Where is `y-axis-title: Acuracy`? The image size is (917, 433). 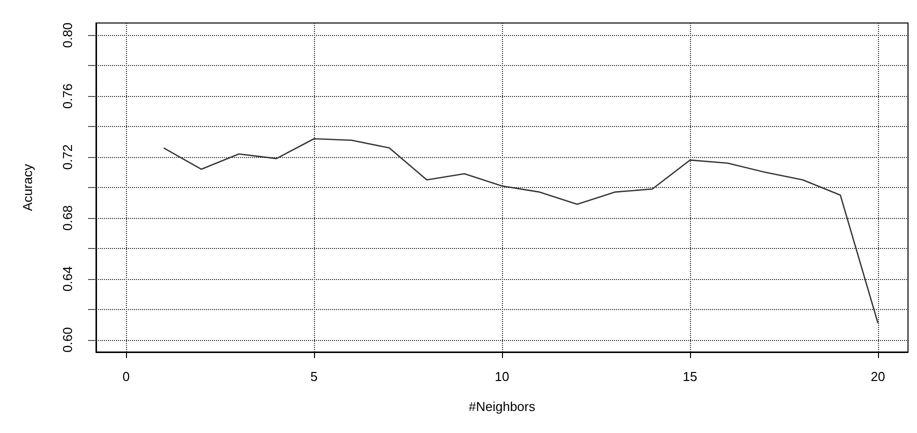
y-axis-title: Acuracy is located at coordinates (27, 187).